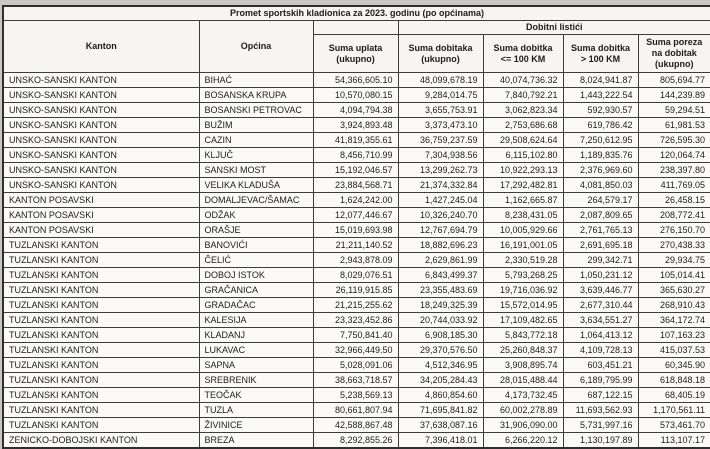 Image resolution: width=710 pixels, height=449 pixels. Describe the element at coordinates (256, 200) in the screenshot. I see `cell-opcina: DOMALJEVAC/ŠAMAC` at that location.